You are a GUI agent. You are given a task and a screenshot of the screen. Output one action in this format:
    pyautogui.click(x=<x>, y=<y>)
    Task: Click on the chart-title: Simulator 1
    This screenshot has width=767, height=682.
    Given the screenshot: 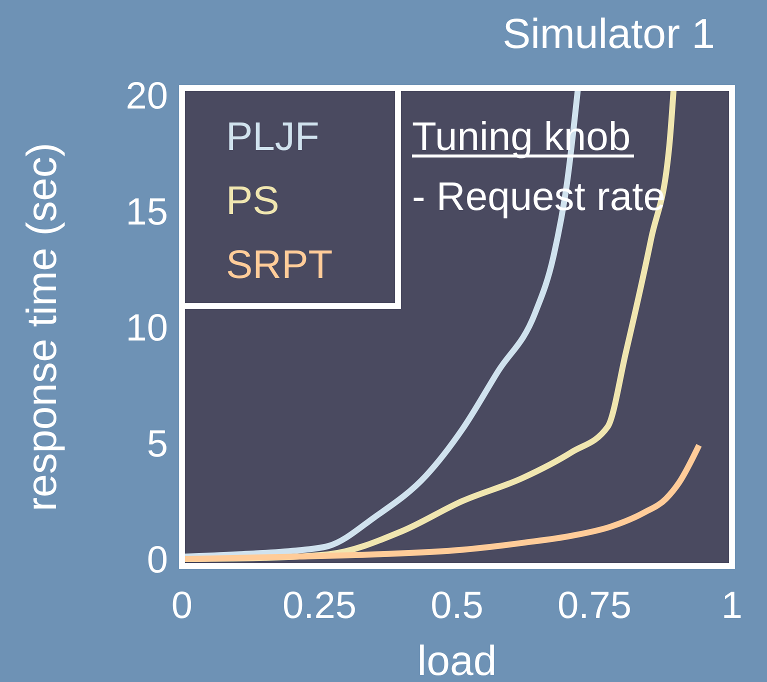 What is the action you would take?
    pyautogui.click(x=608, y=33)
    